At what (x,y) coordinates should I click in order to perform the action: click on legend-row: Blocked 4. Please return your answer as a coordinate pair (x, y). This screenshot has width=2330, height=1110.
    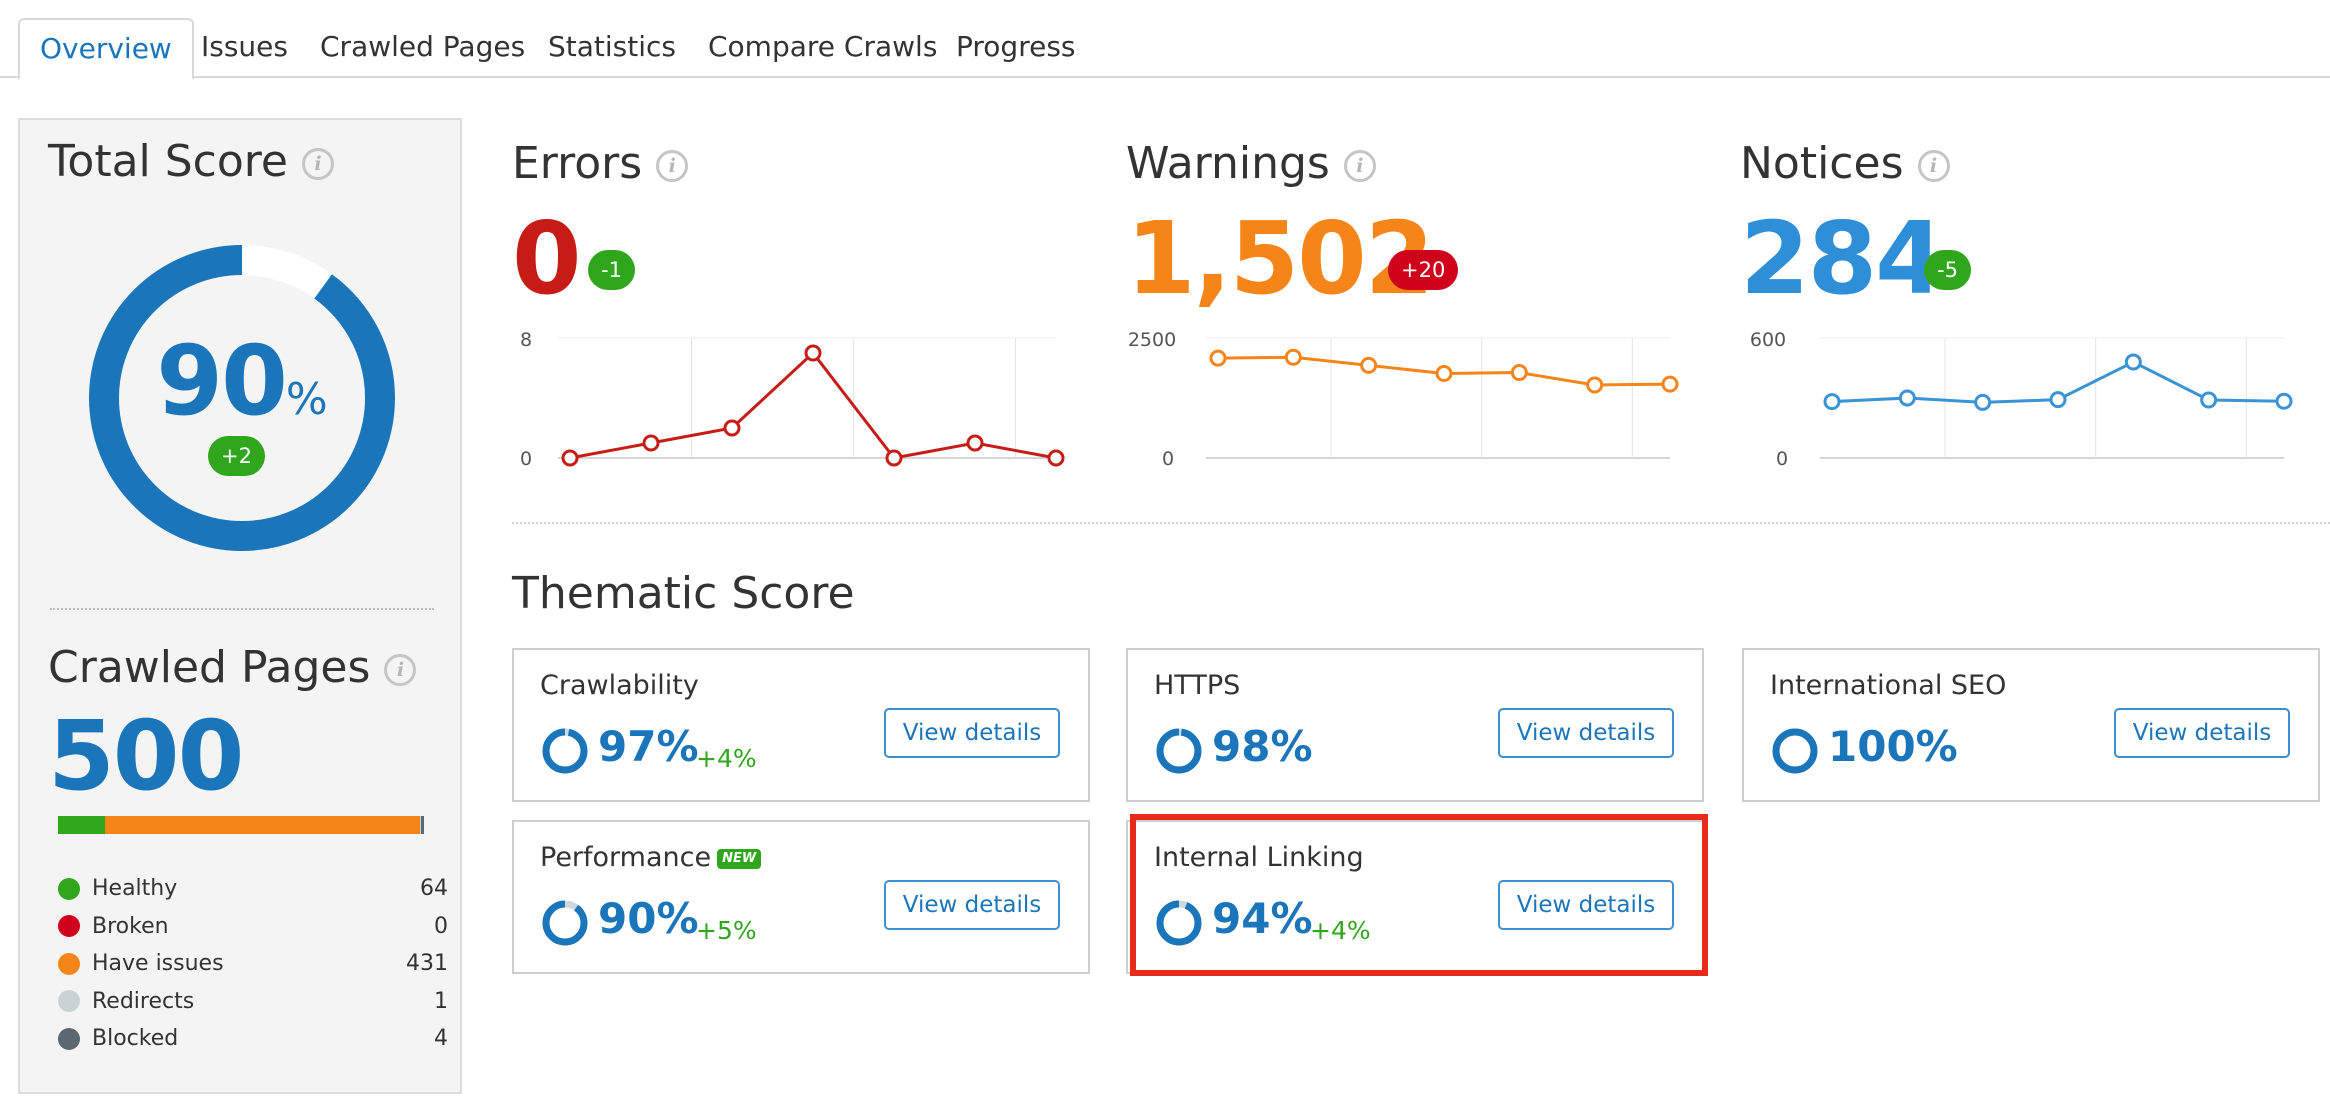
    Looking at the image, I should click on (253, 1039).